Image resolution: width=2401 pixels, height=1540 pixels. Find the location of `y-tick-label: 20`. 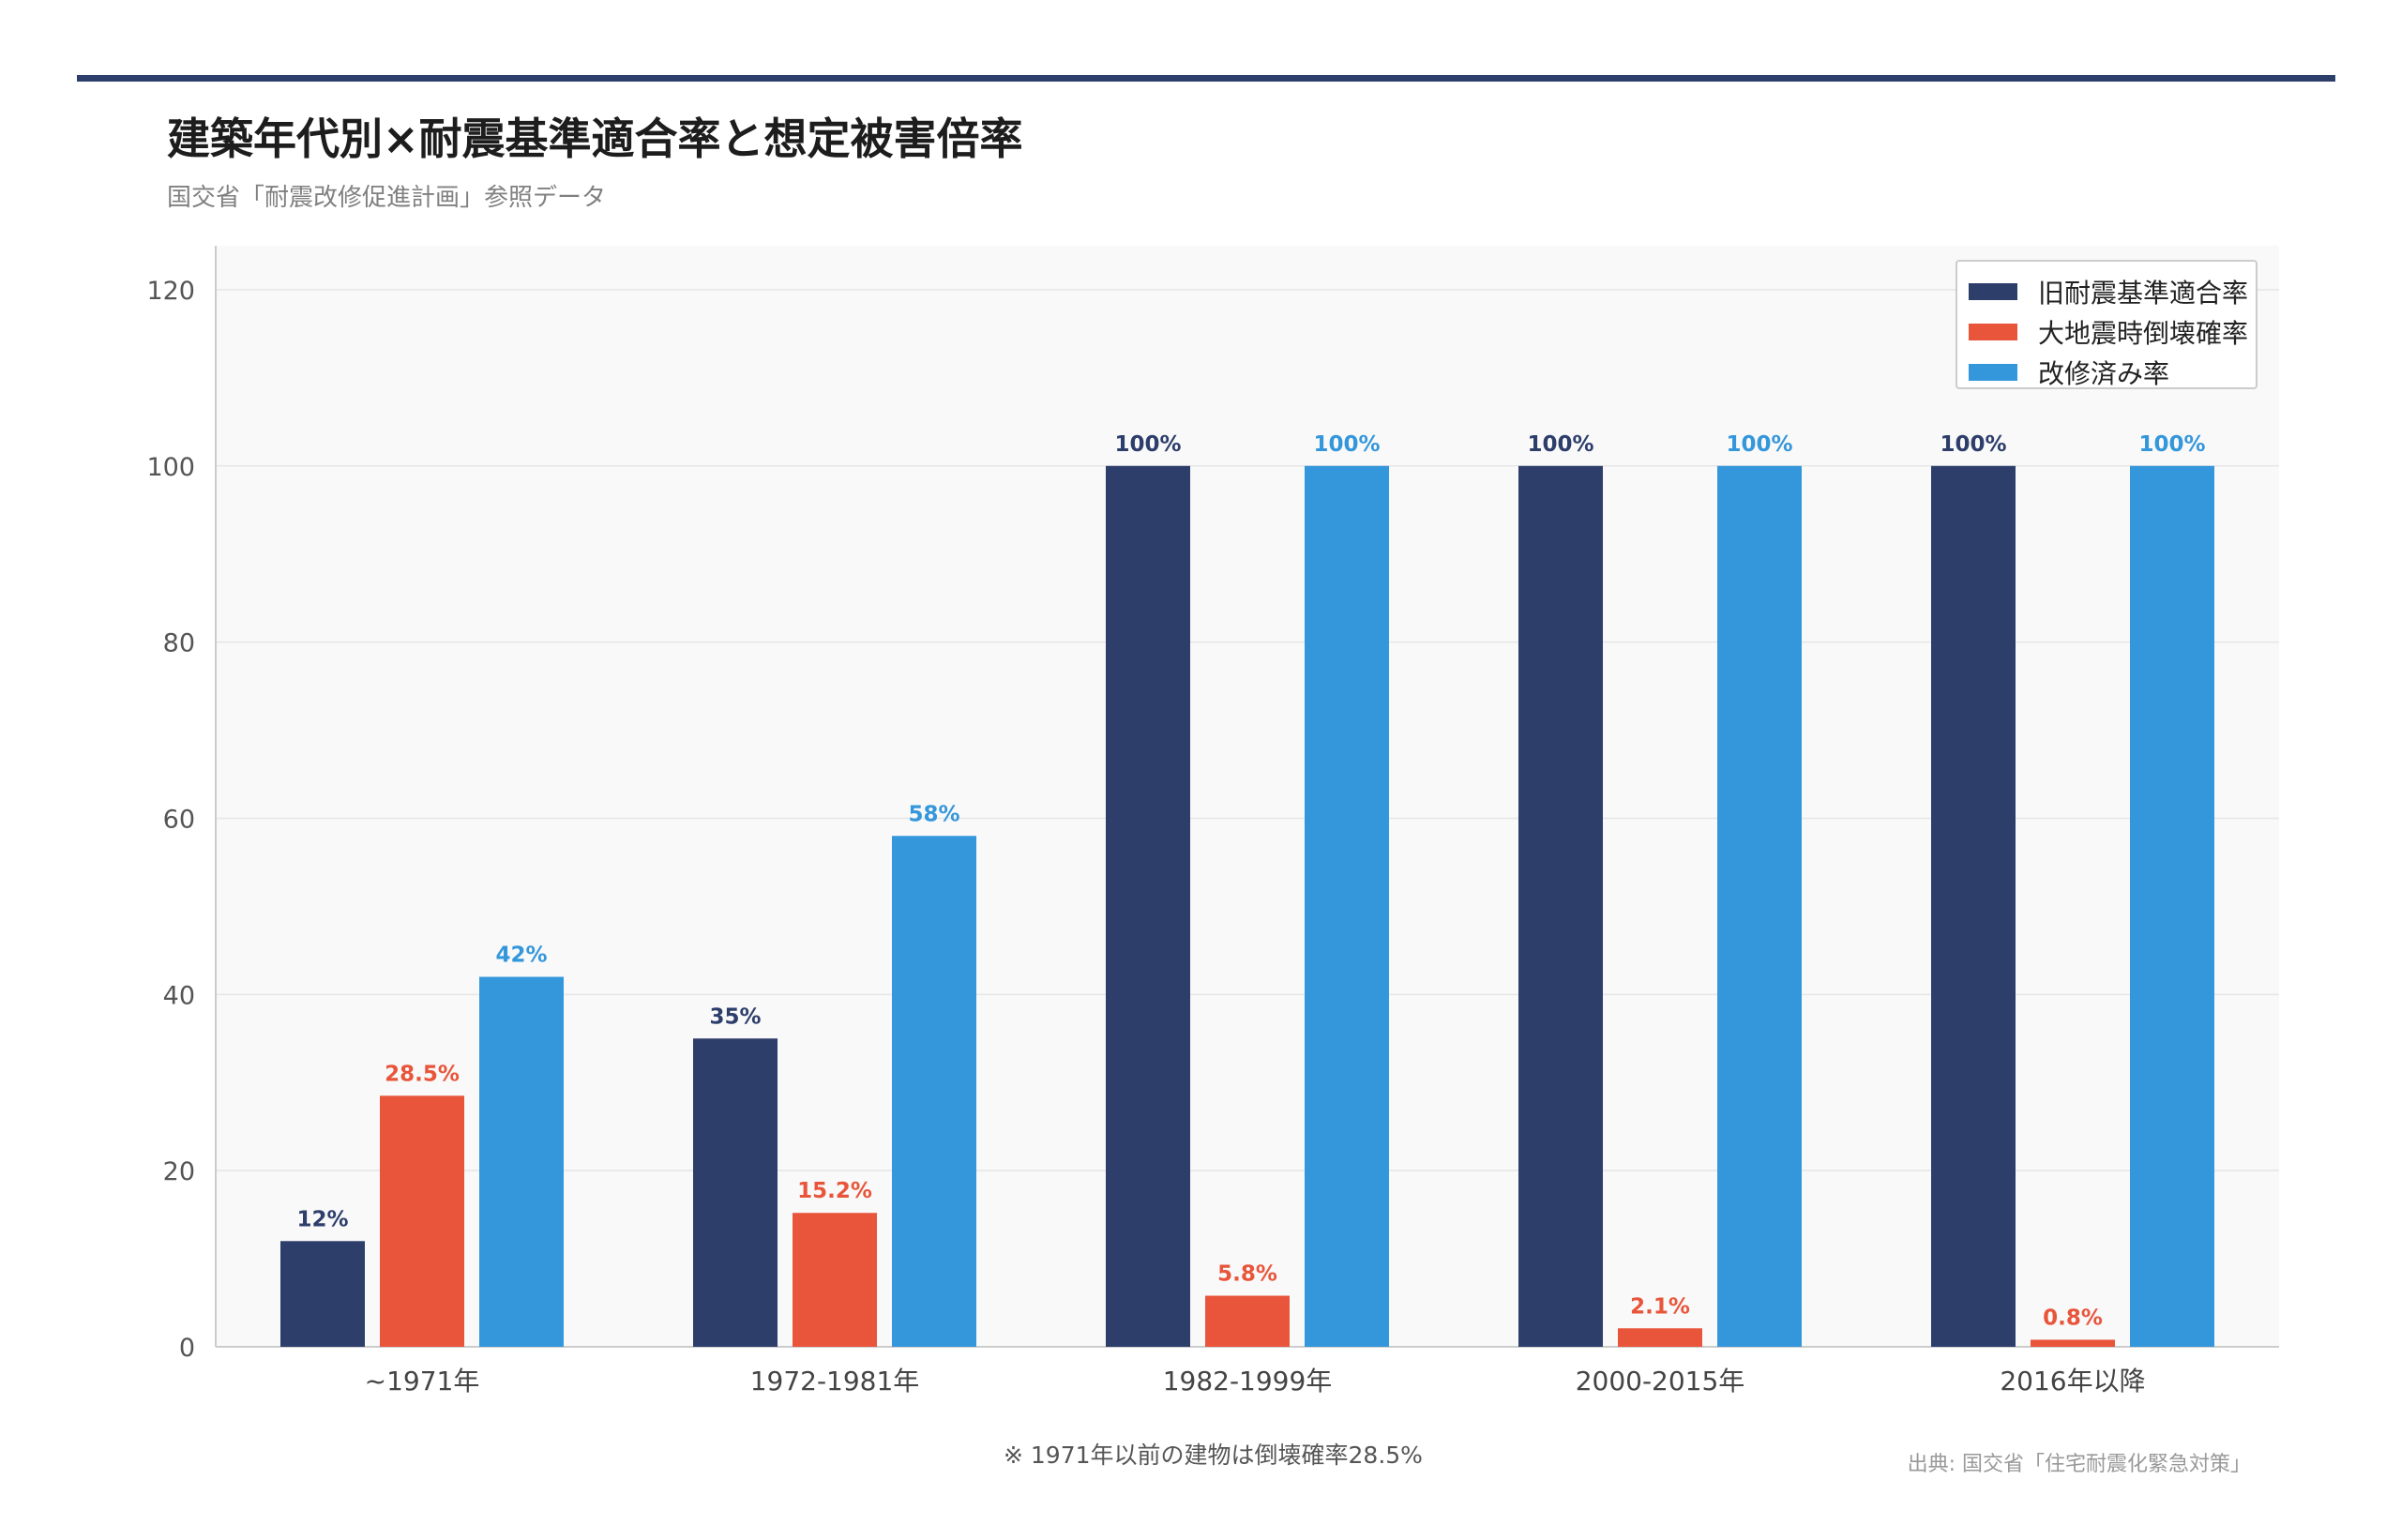

y-tick-label: 20 is located at coordinates (179, 1171).